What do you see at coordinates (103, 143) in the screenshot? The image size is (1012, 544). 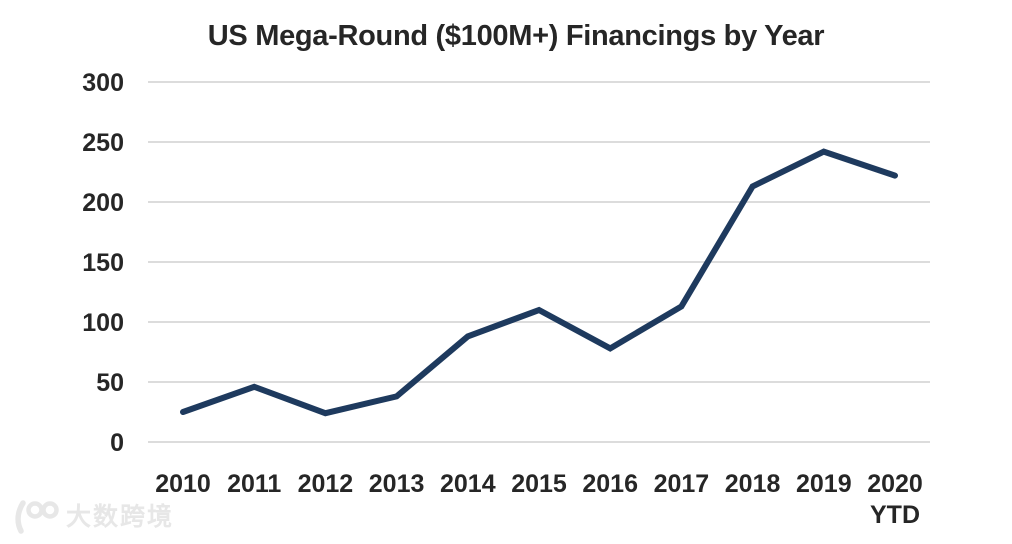 I see `svg-text: 250` at bounding box center [103, 143].